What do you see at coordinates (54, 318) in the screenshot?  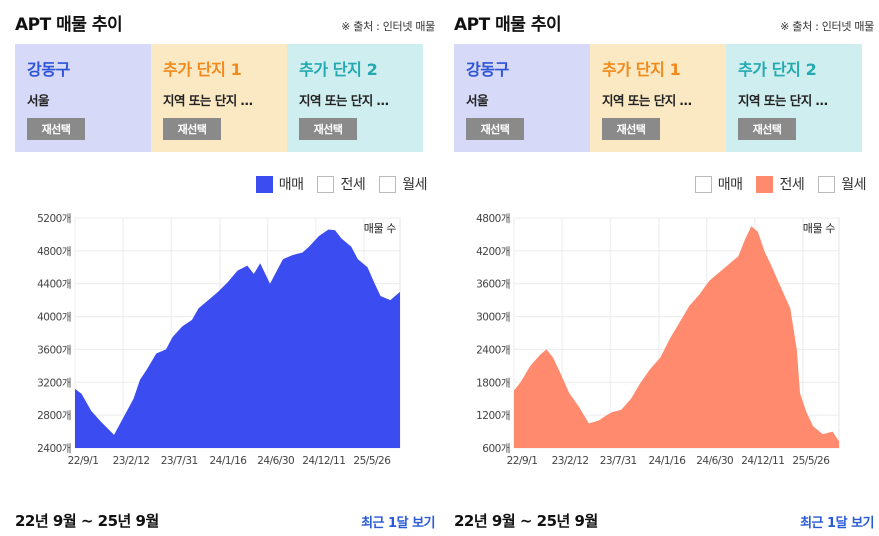 I see `y-tick-label: 4000개` at bounding box center [54, 318].